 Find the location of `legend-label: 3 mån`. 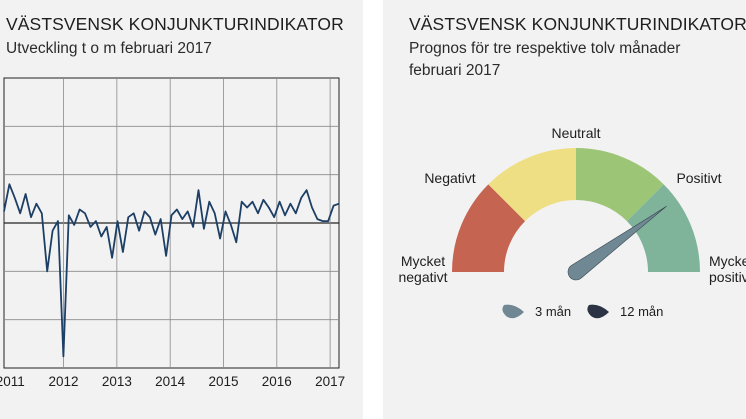

legend-label: 3 mån is located at coordinates (553, 311).